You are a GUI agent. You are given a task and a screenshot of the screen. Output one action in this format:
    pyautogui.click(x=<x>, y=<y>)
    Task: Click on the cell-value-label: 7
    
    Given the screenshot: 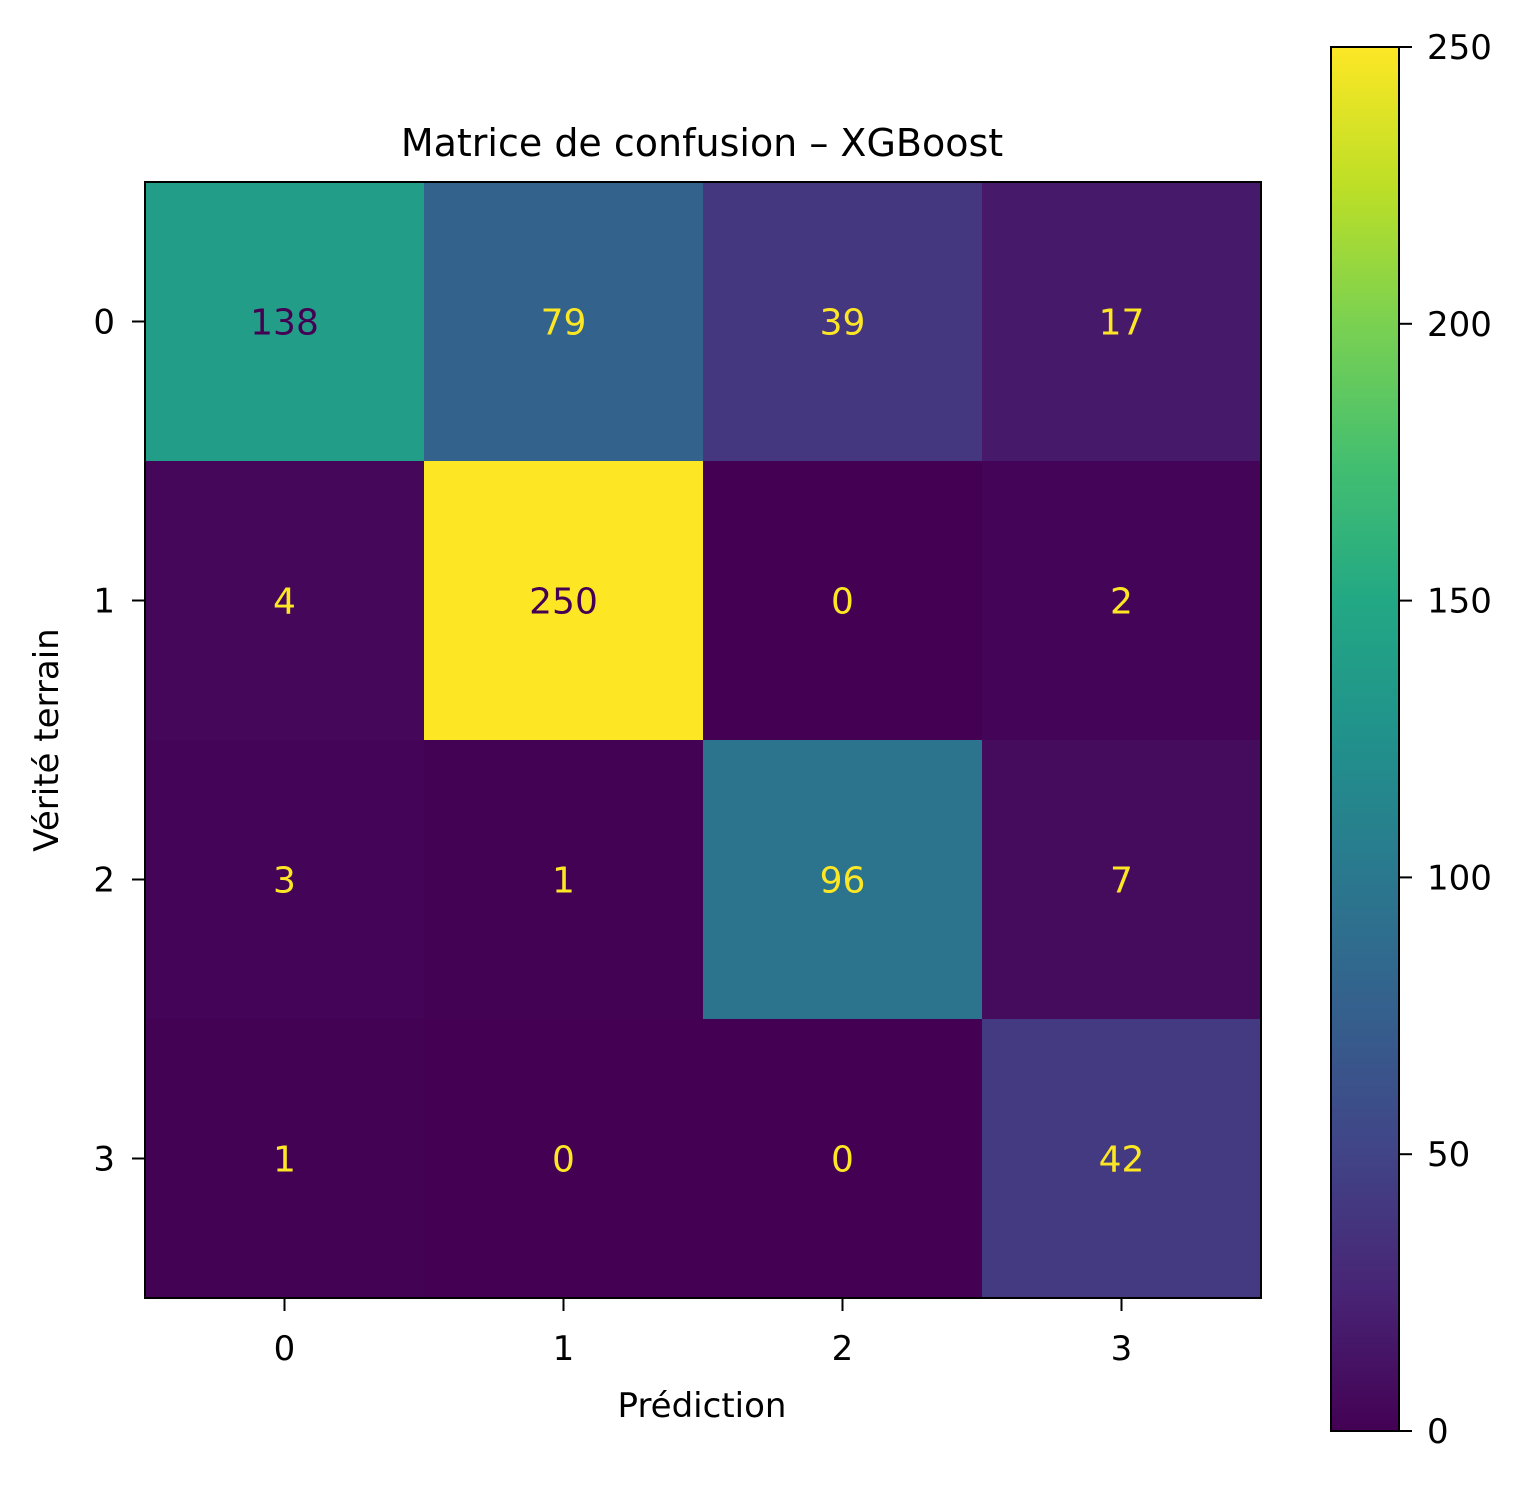 What is the action you would take?
    pyautogui.click(x=1121, y=881)
    